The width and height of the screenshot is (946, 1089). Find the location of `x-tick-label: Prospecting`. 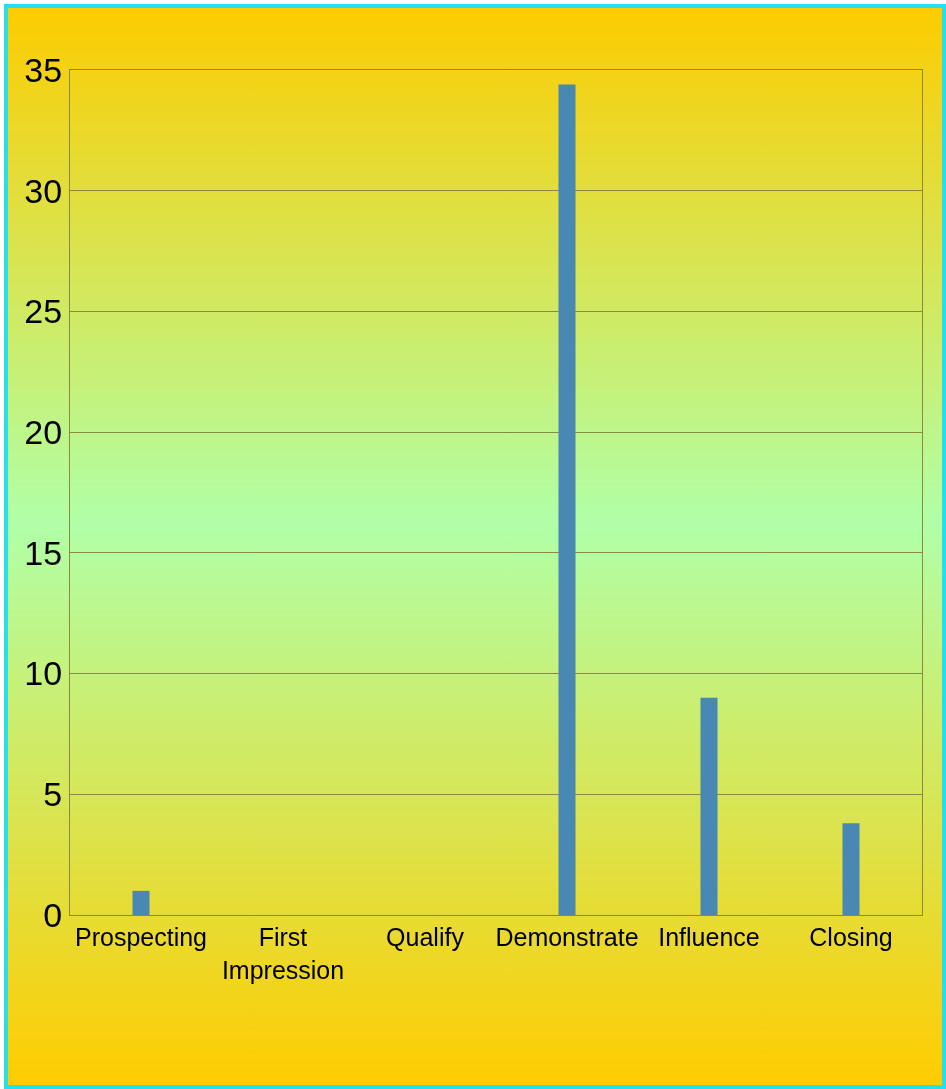

x-tick-label: Prospecting is located at coordinates (141, 937).